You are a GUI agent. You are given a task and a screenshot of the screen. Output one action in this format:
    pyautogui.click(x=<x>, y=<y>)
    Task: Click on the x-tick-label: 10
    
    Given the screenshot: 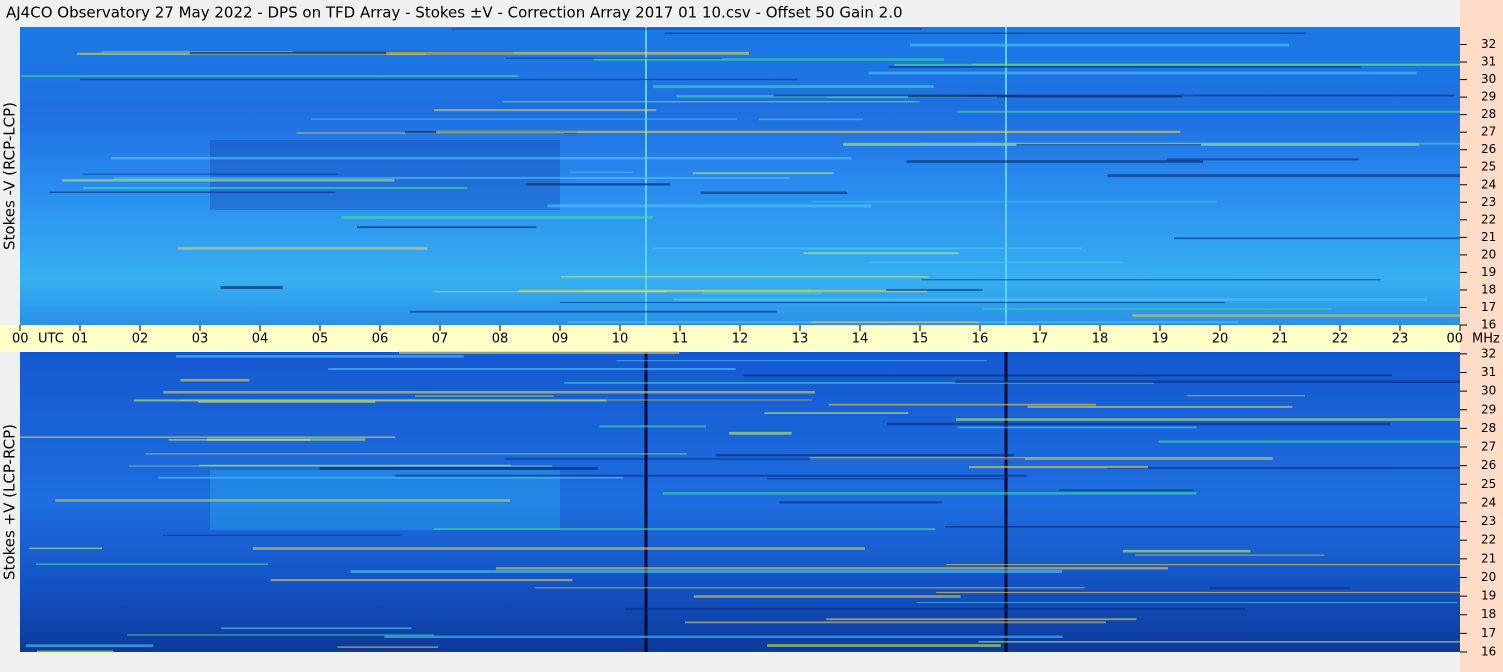 What is the action you would take?
    pyautogui.click(x=620, y=339)
    